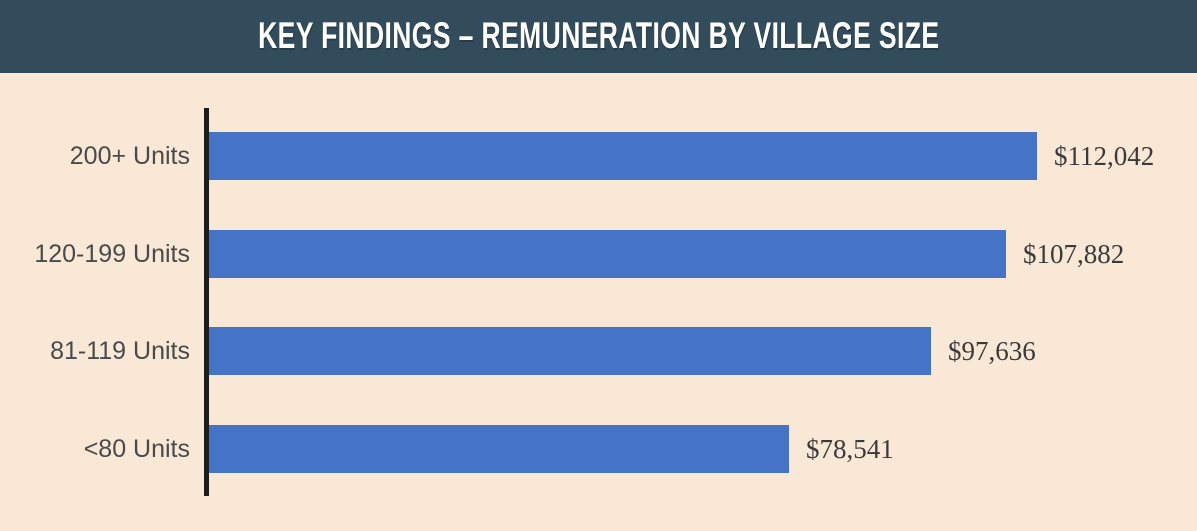  Describe the element at coordinates (112, 254) in the screenshot. I see `category-label: 120-199 Units` at that location.